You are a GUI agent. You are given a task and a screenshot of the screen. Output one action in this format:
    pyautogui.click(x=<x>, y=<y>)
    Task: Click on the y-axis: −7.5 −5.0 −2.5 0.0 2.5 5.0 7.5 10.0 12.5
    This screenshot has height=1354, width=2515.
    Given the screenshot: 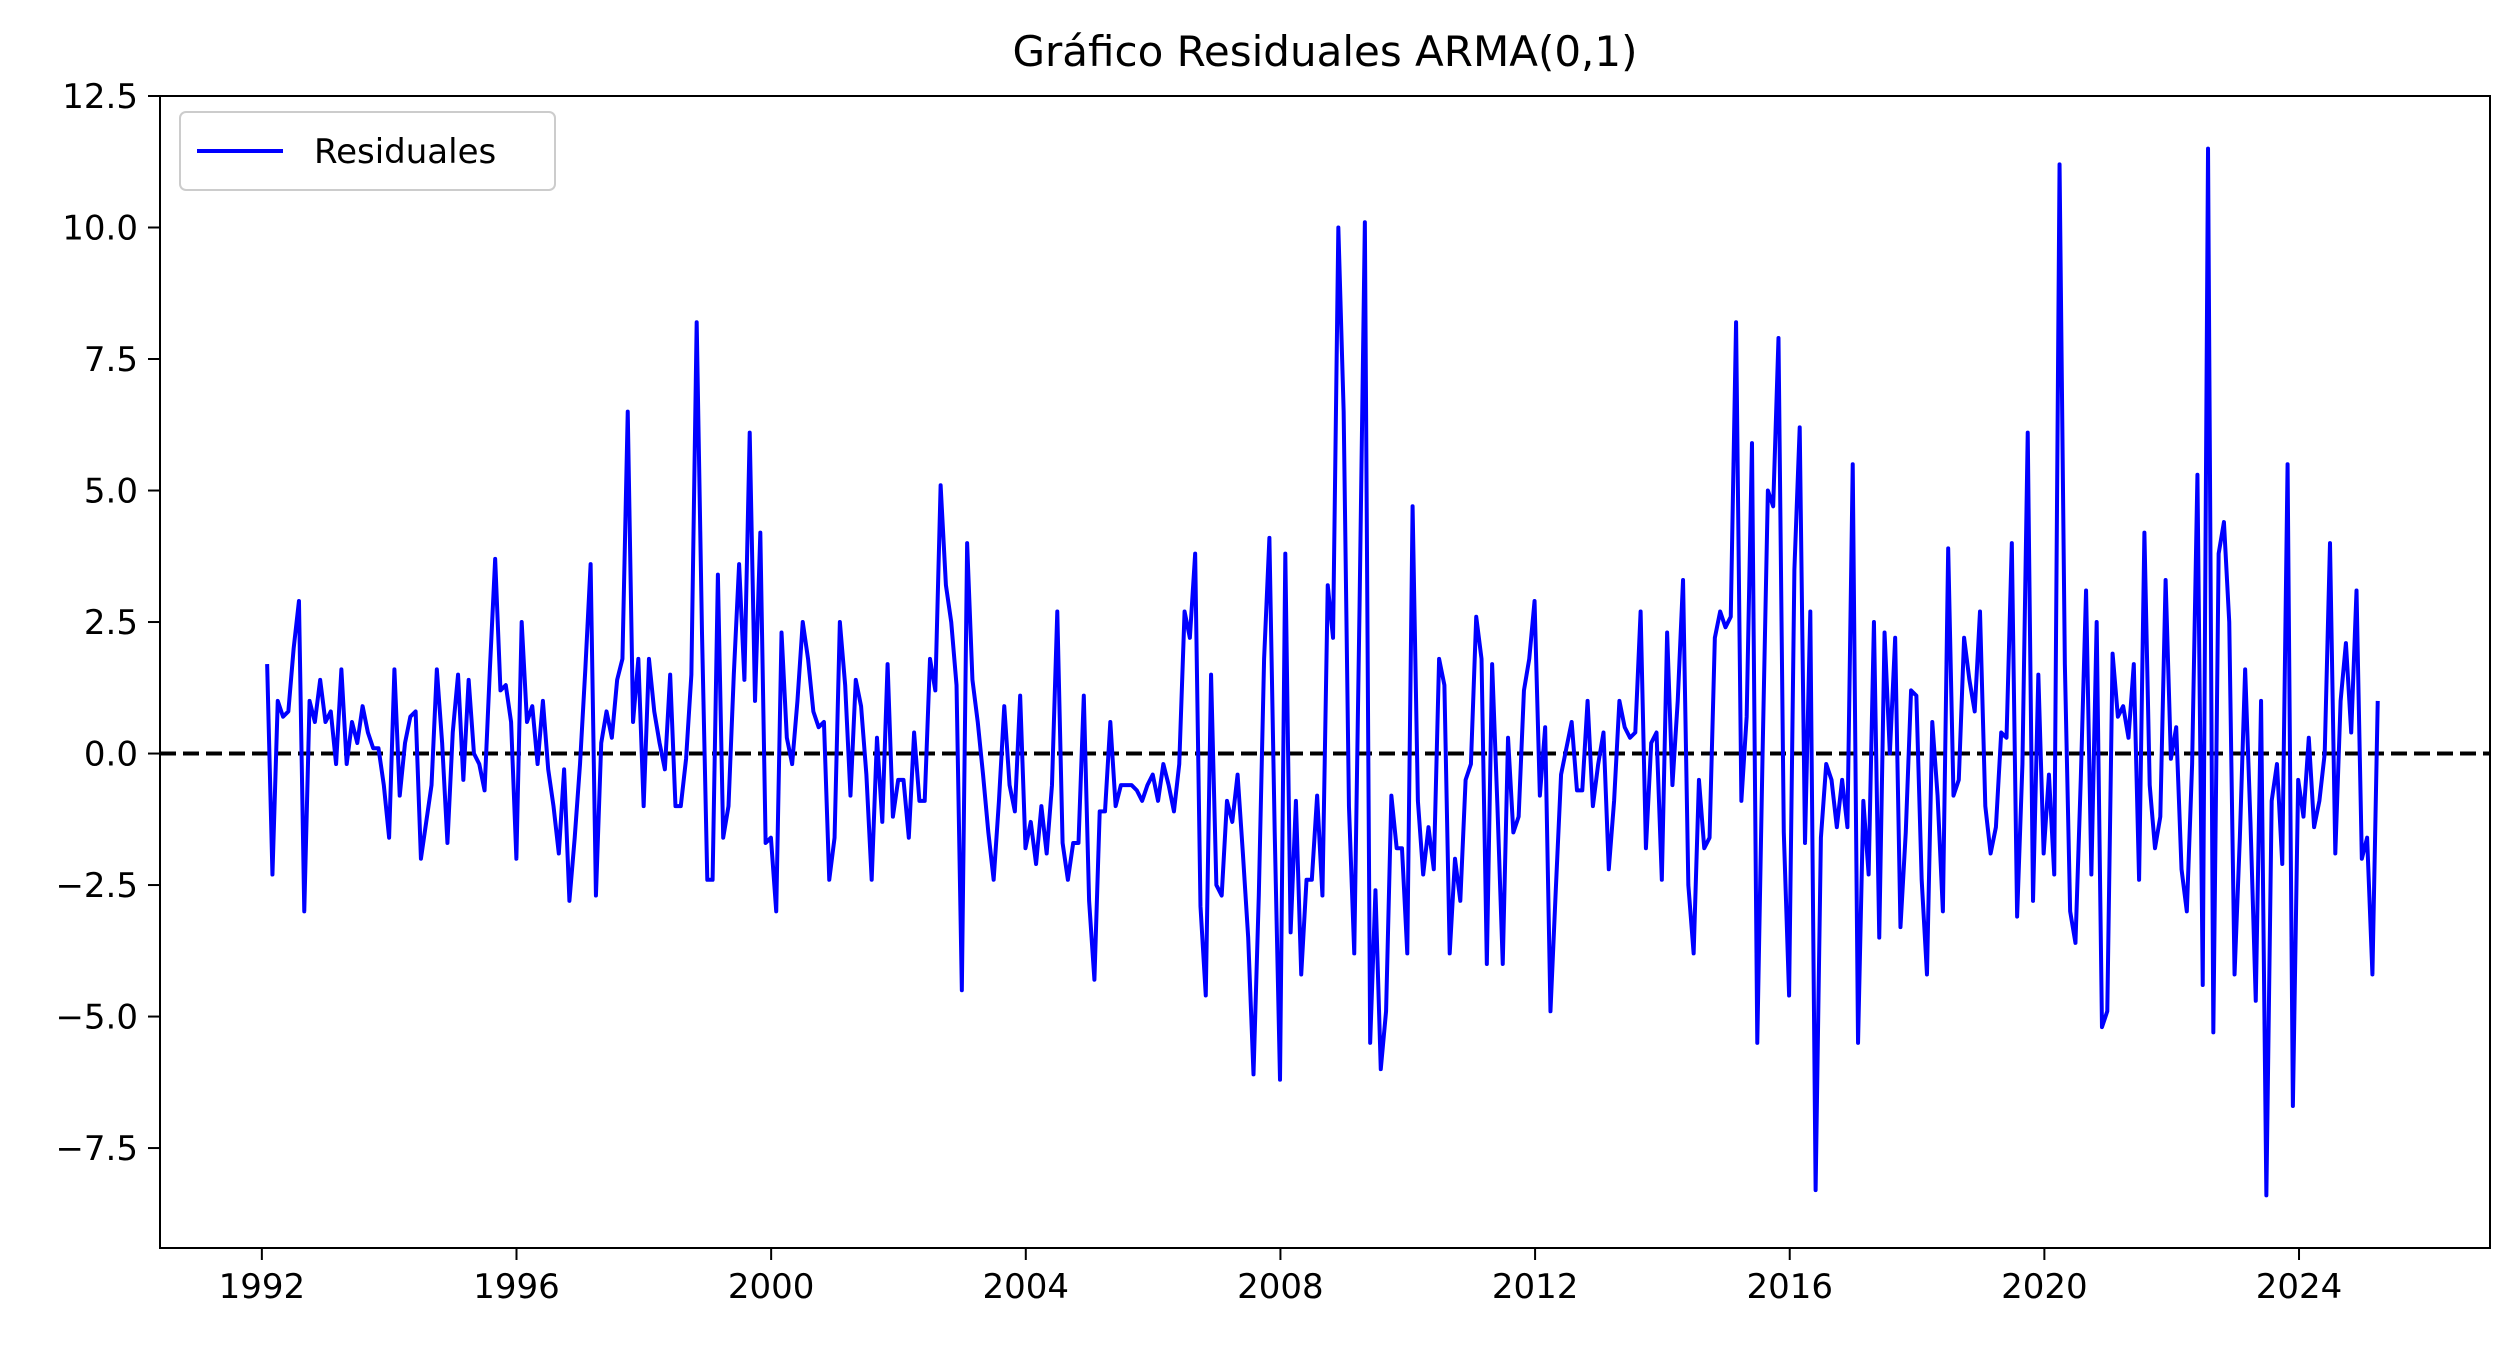 What is the action you would take?
    pyautogui.click(x=107, y=623)
    